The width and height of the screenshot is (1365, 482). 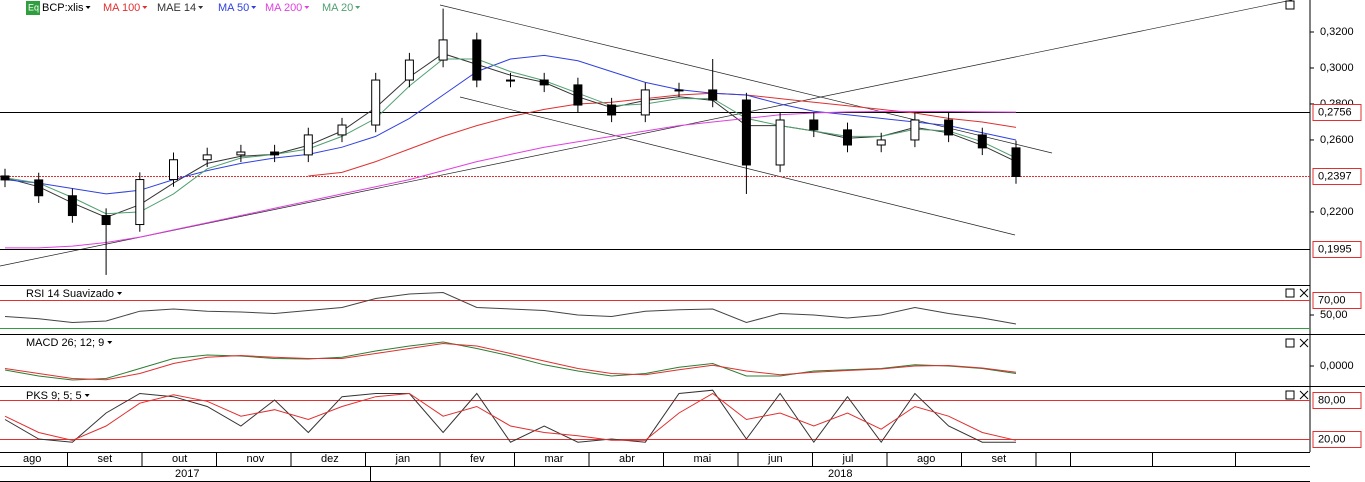 What do you see at coordinates (627, 459) in the screenshot?
I see `month-label: abr` at bounding box center [627, 459].